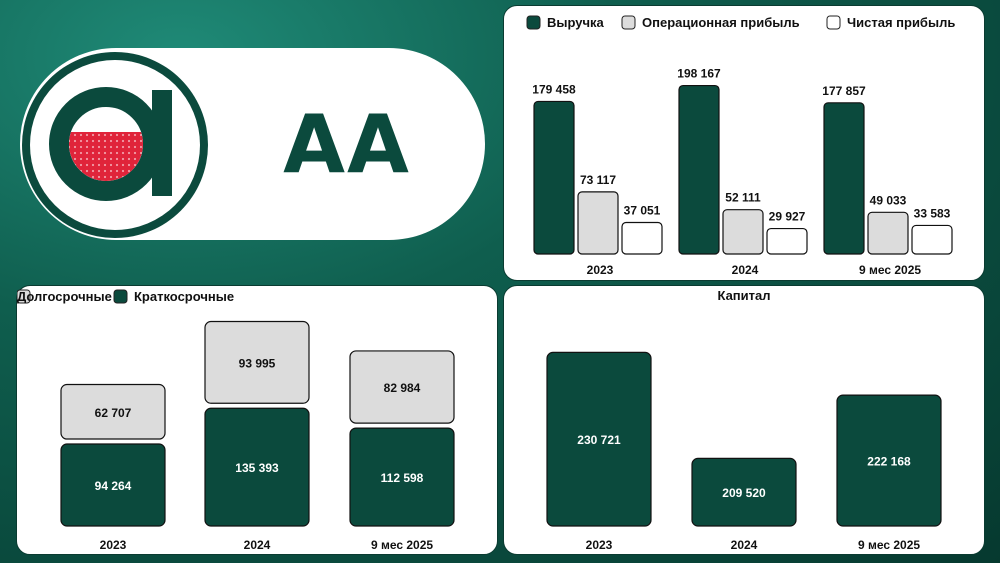  I want to click on bar-9 мес 2025-0, so click(844, 178).